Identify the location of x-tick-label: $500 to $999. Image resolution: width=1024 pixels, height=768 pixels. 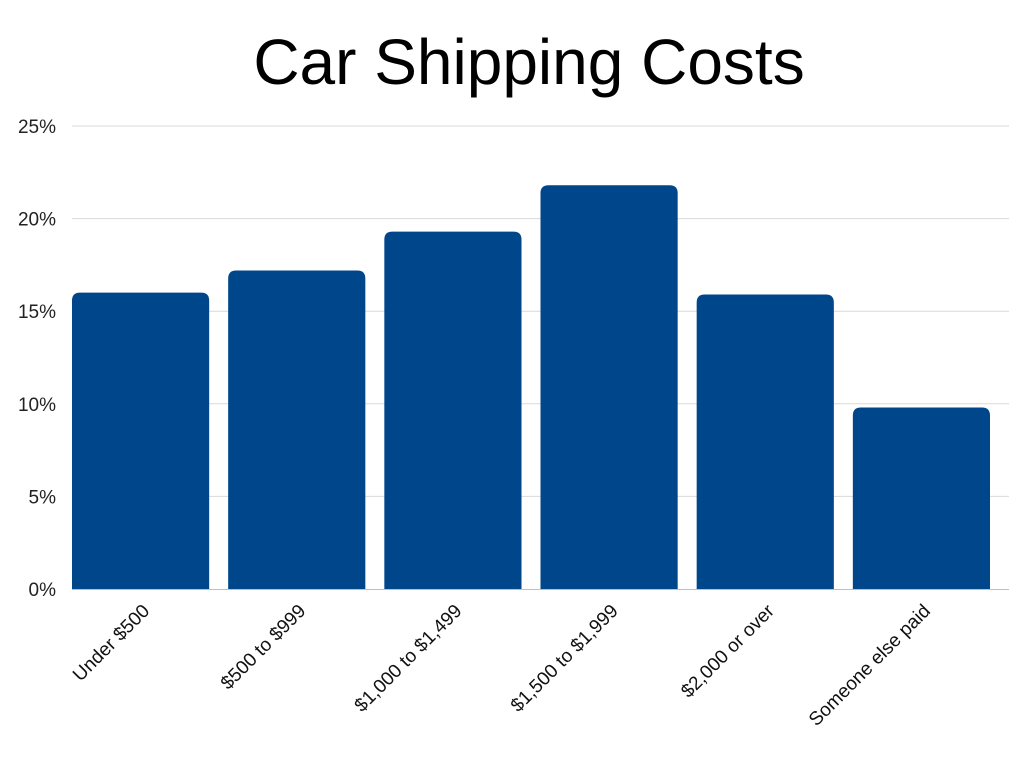
(263, 647).